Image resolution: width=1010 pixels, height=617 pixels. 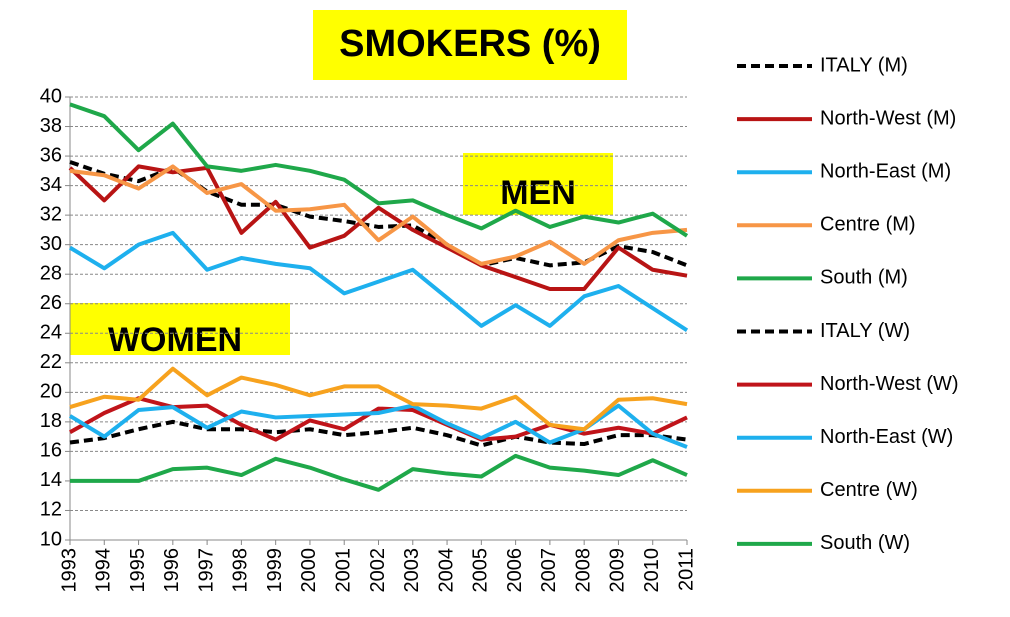 I want to click on y-tick-label: 28, so click(x=51, y=273).